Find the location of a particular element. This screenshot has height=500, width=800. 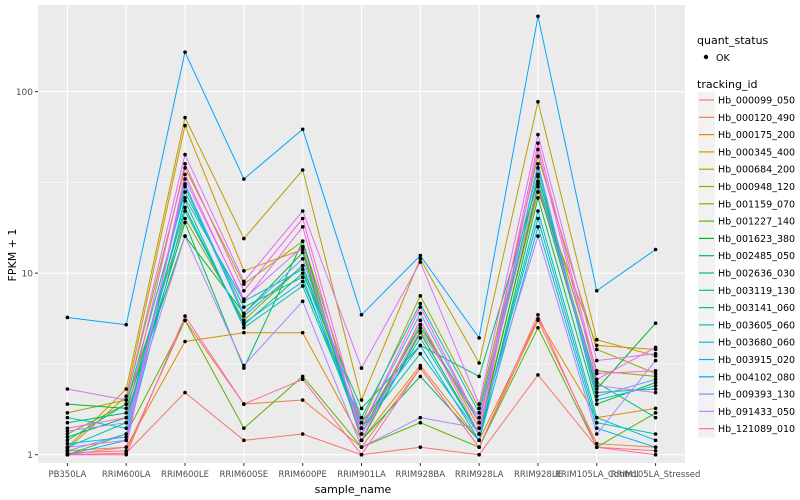

legend-label: Hb_003915_020 is located at coordinates (756, 360).